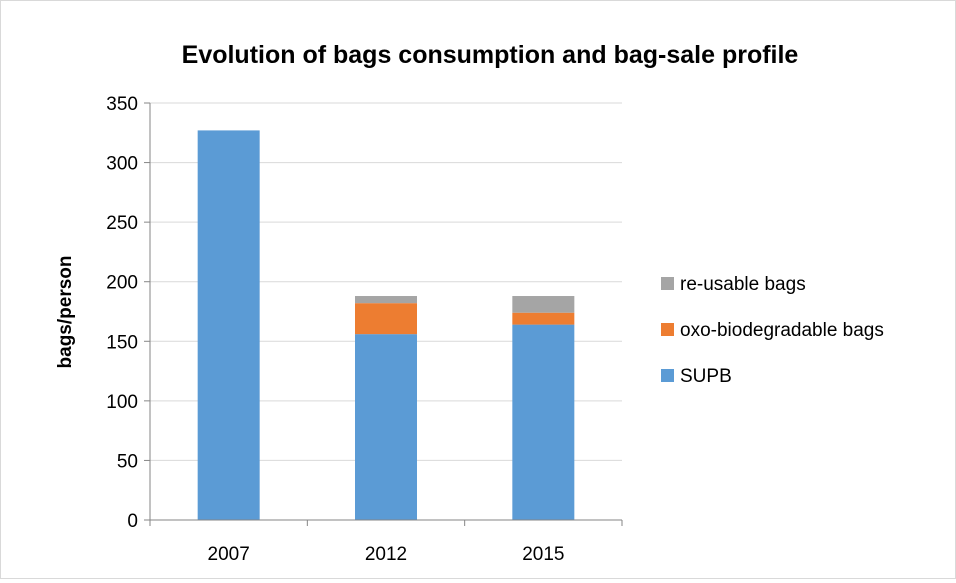 This screenshot has width=956, height=583. Describe the element at coordinates (386, 300) in the screenshot. I see `bar-re-usable-bags-2012` at that location.